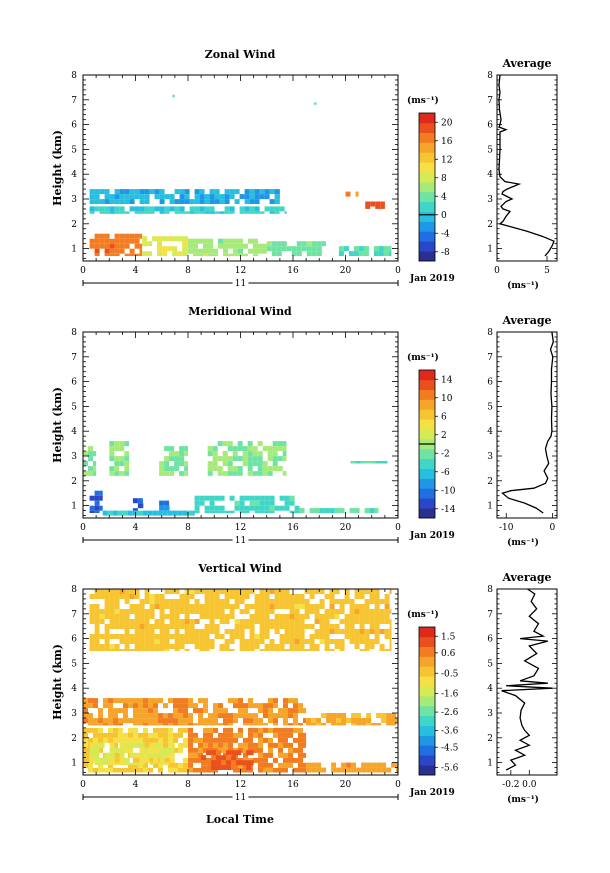 The width and height of the screenshot is (610, 873). I want to click on y-axis-title: Height (km), so click(57, 168).